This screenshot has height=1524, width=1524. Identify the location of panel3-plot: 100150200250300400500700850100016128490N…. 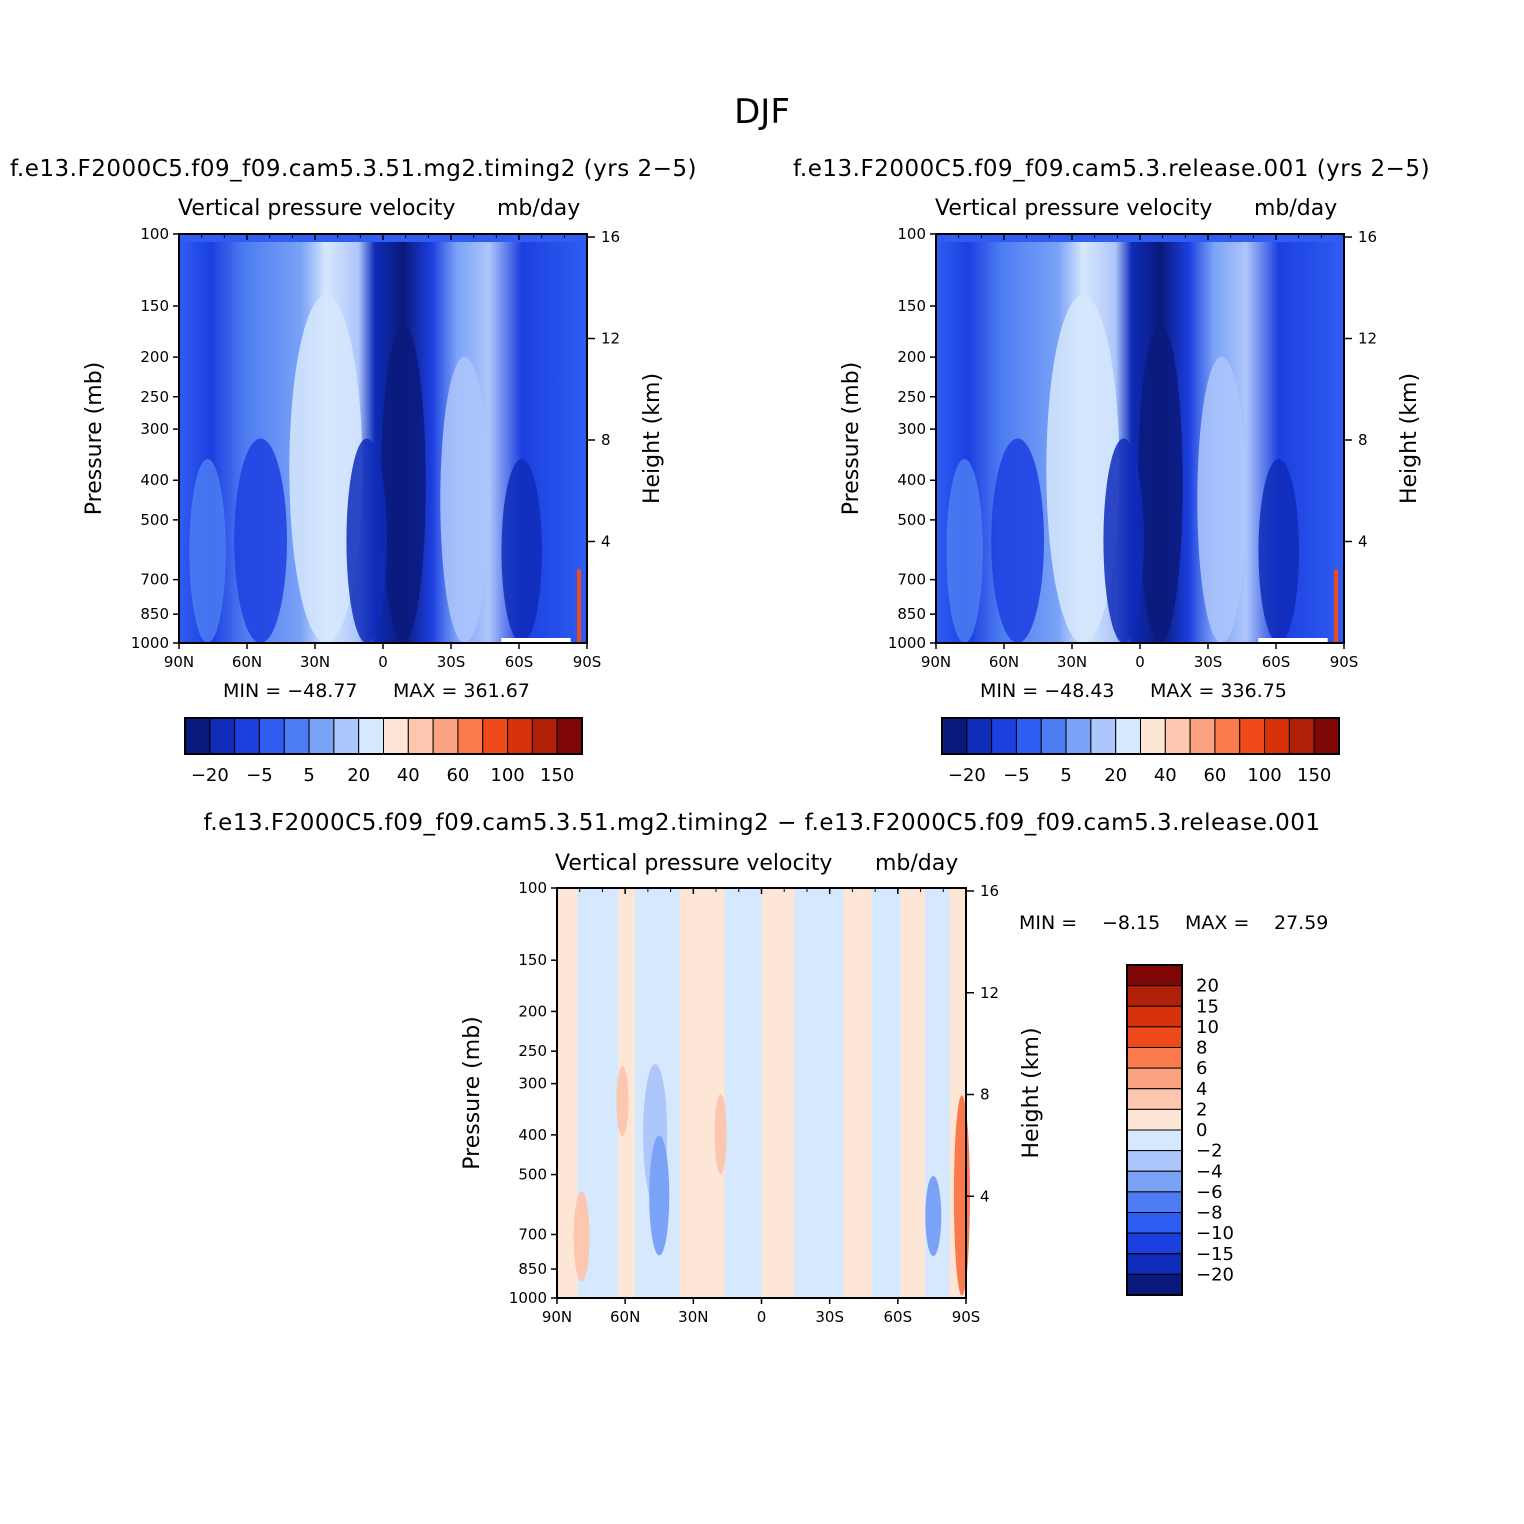
(847, 1102).